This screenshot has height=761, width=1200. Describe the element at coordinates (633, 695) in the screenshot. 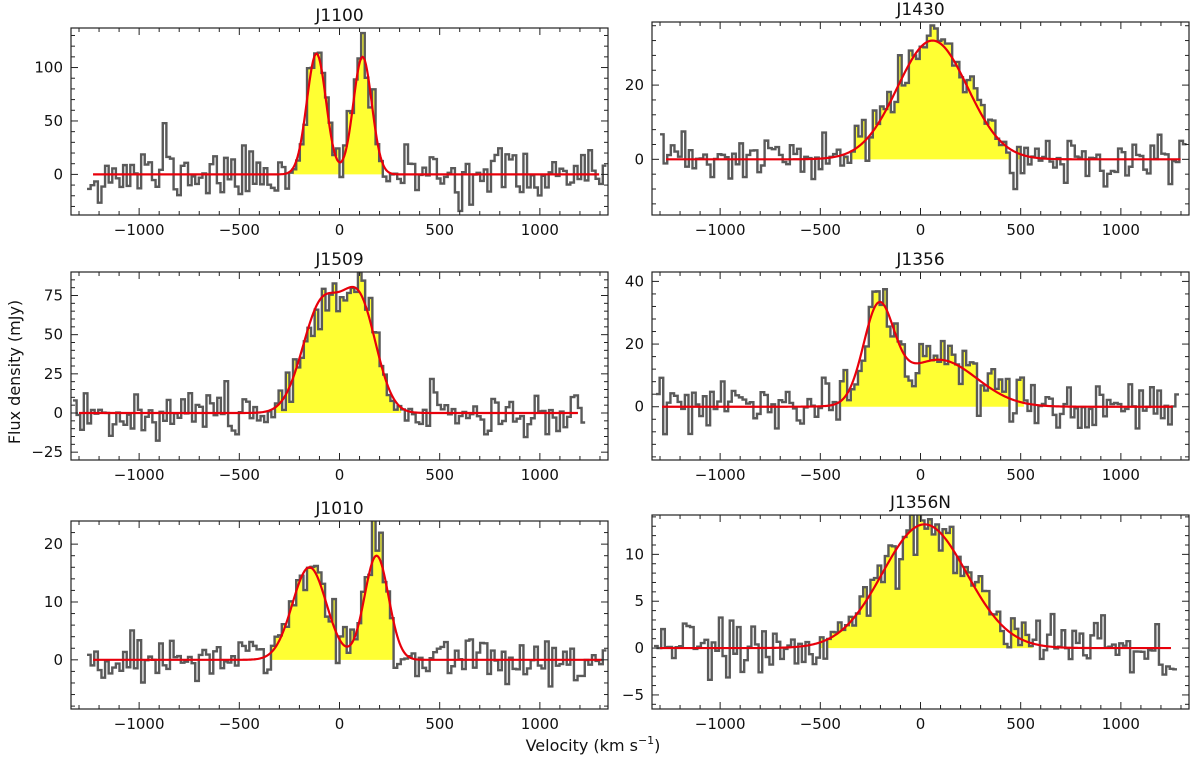

I see `y-tick-label: −5` at that location.